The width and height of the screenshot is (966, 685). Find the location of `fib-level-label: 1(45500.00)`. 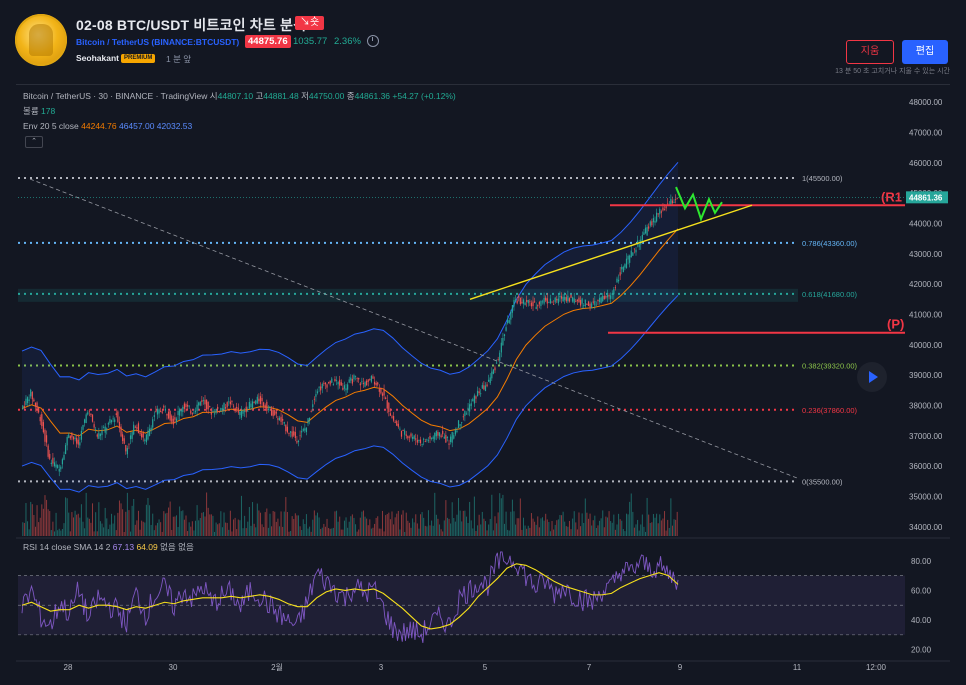

fib-level-label: 1(45500.00) is located at coordinates (822, 178).